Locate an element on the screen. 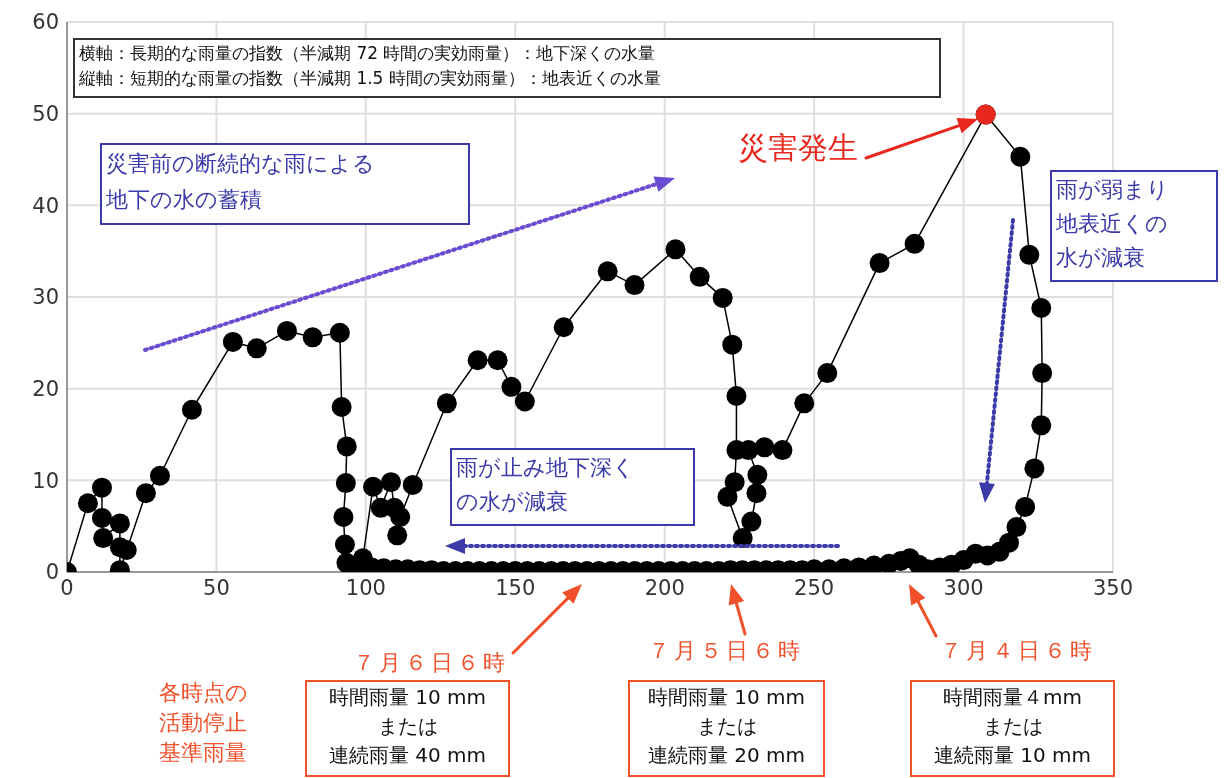 Image resolution: width=1225 pixels, height=778 pixels. y-tick-label: 20 is located at coordinates (45, 389).